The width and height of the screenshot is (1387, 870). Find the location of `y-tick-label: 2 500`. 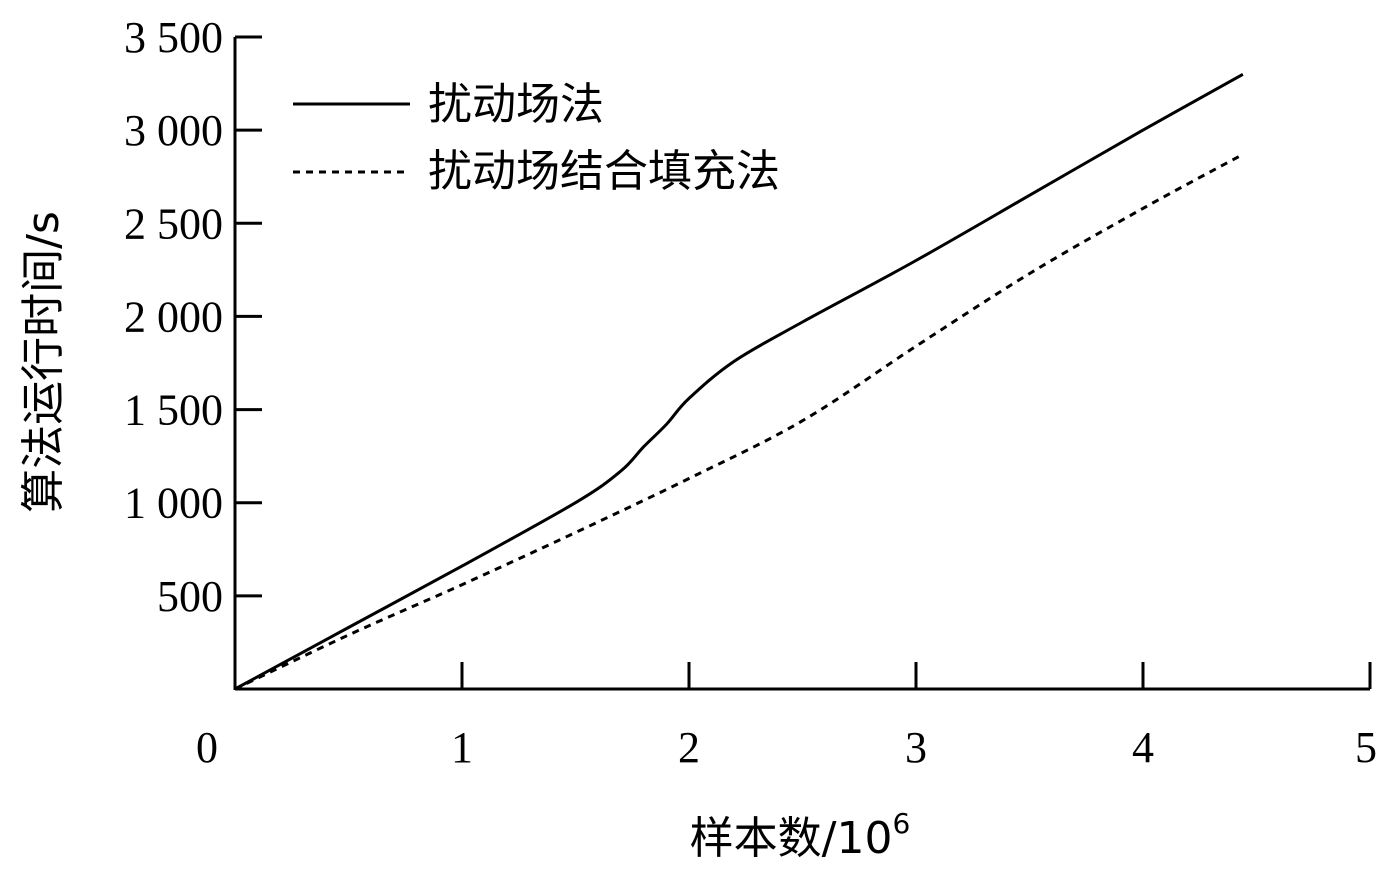

y-tick-label: 2 500 is located at coordinates (173, 223).